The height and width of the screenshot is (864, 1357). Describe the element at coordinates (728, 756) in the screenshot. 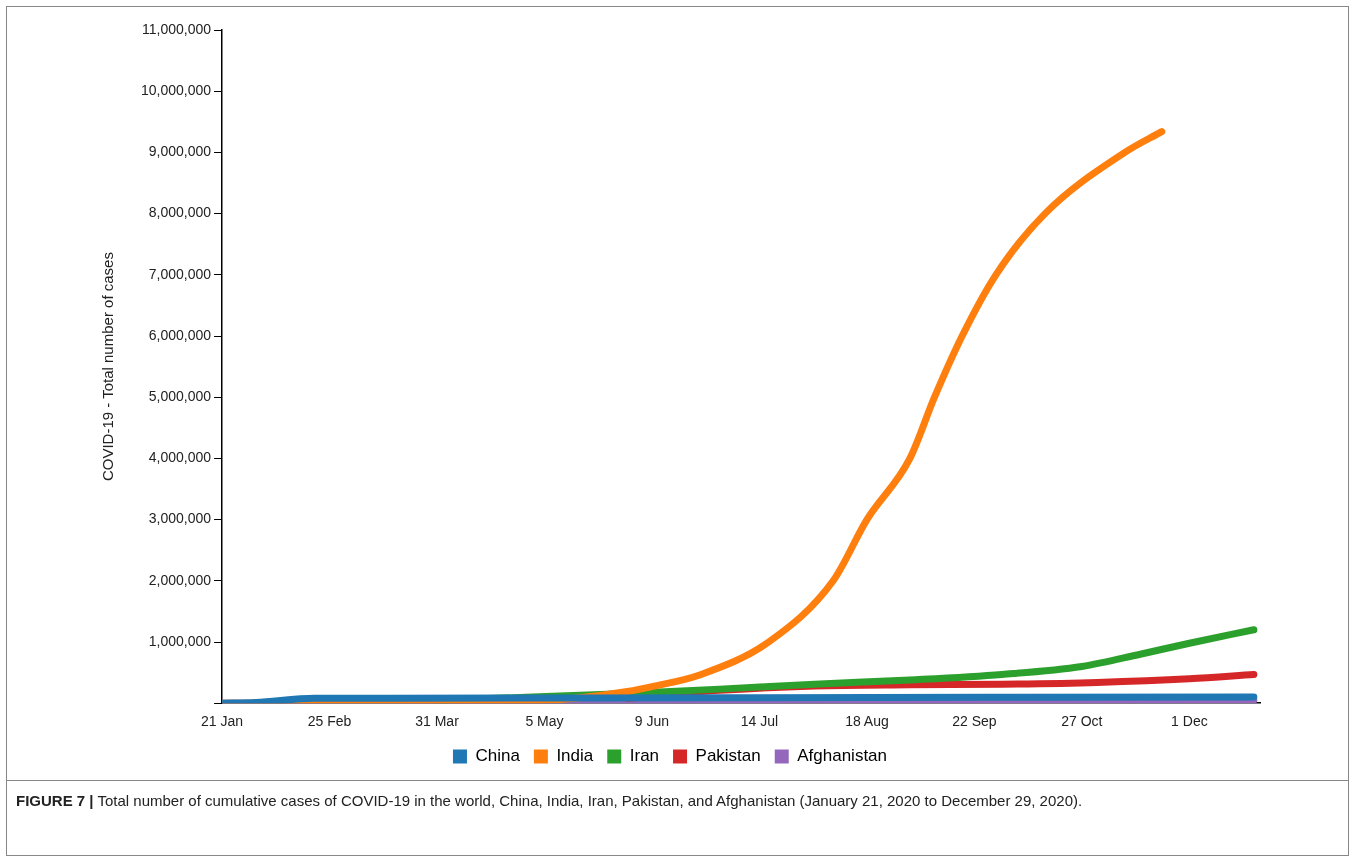

I see `legend-label: Pakistan` at that location.